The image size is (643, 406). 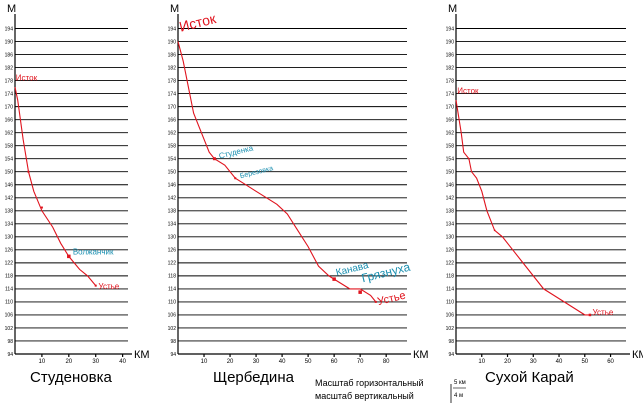 What do you see at coordinates (93, 252) in the screenshot?
I see `profile-annotation: Волжанчик` at bounding box center [93, 252].